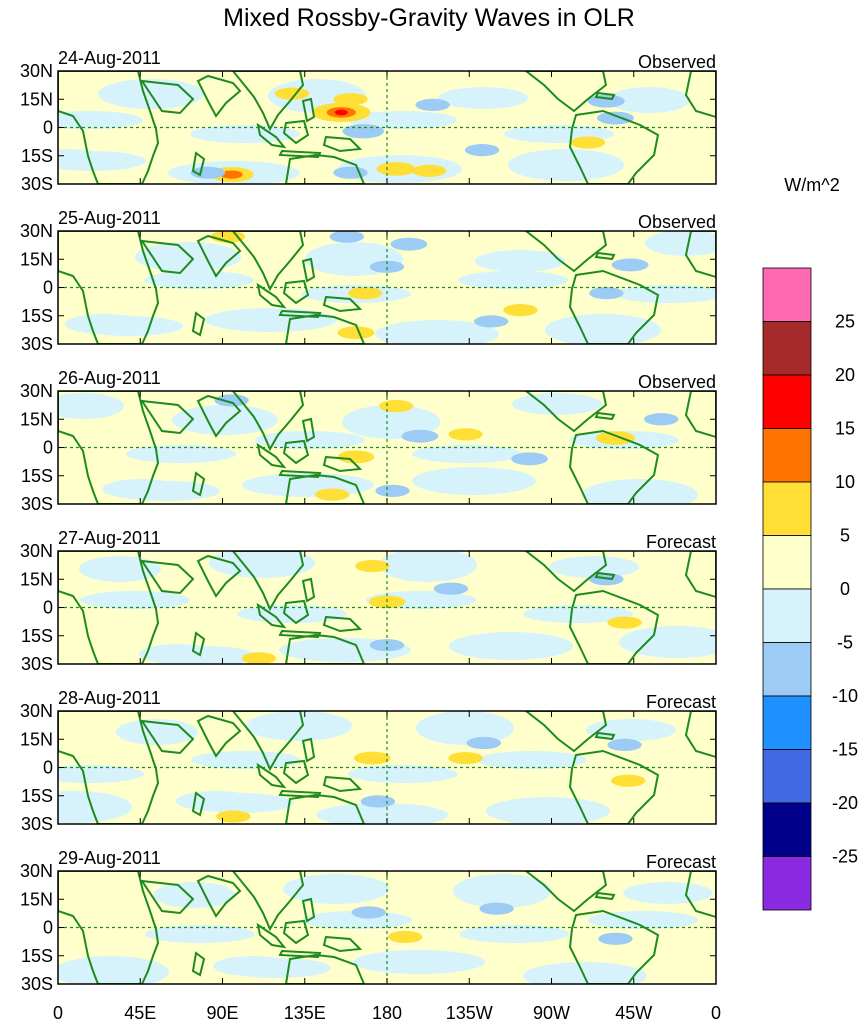 The image size is (859, 1023). What do you see at coordinates (109, 538) in the screenshot?
I see `panel-date: 27-Aug-2011` at bounding box center [109, 538].